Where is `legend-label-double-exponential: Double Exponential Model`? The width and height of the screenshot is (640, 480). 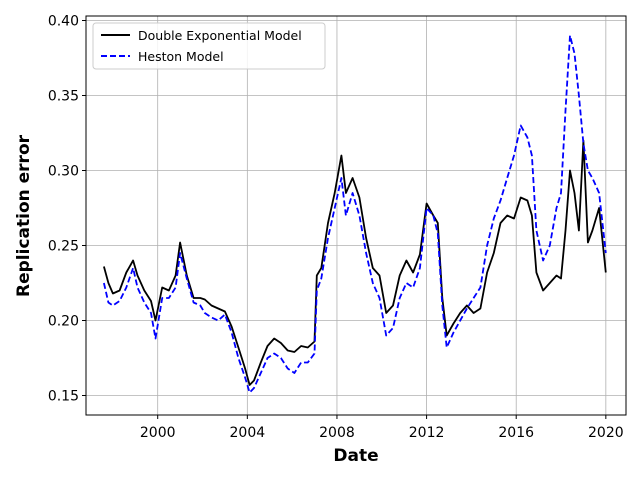 legend-label-double-exponential: Double Exponential Model is located at coordinates (220, 35).